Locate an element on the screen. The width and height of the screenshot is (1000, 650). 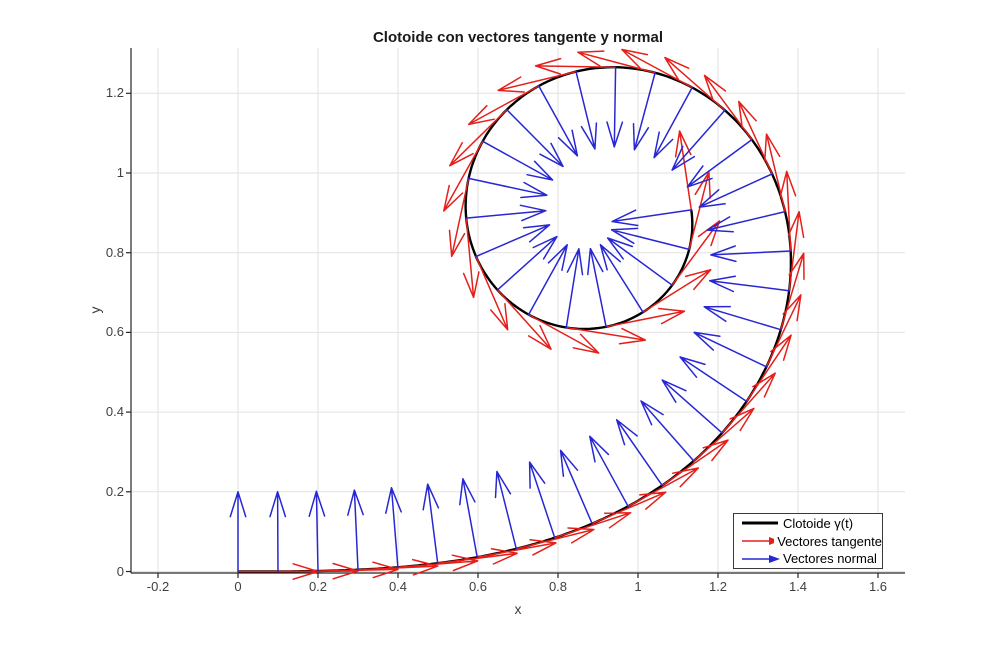
plot-title: Clotoide con vectores tangente y normal is located at coordinates (518, 37).